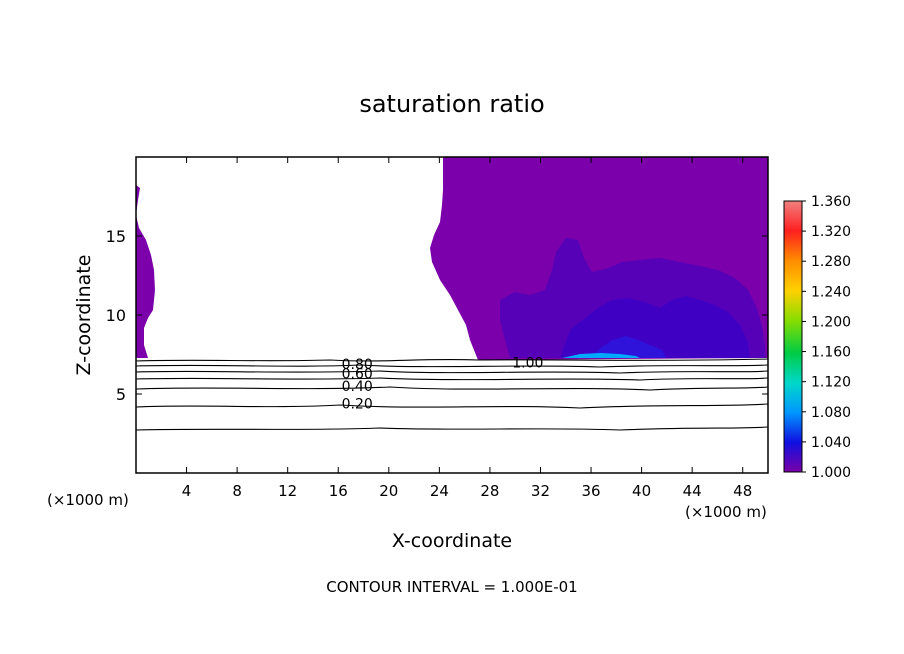  What do you see at coordinates (831, 353) in the screenshot?
I see `colorbar-label: 1.160` at bounding box center [831, 353].